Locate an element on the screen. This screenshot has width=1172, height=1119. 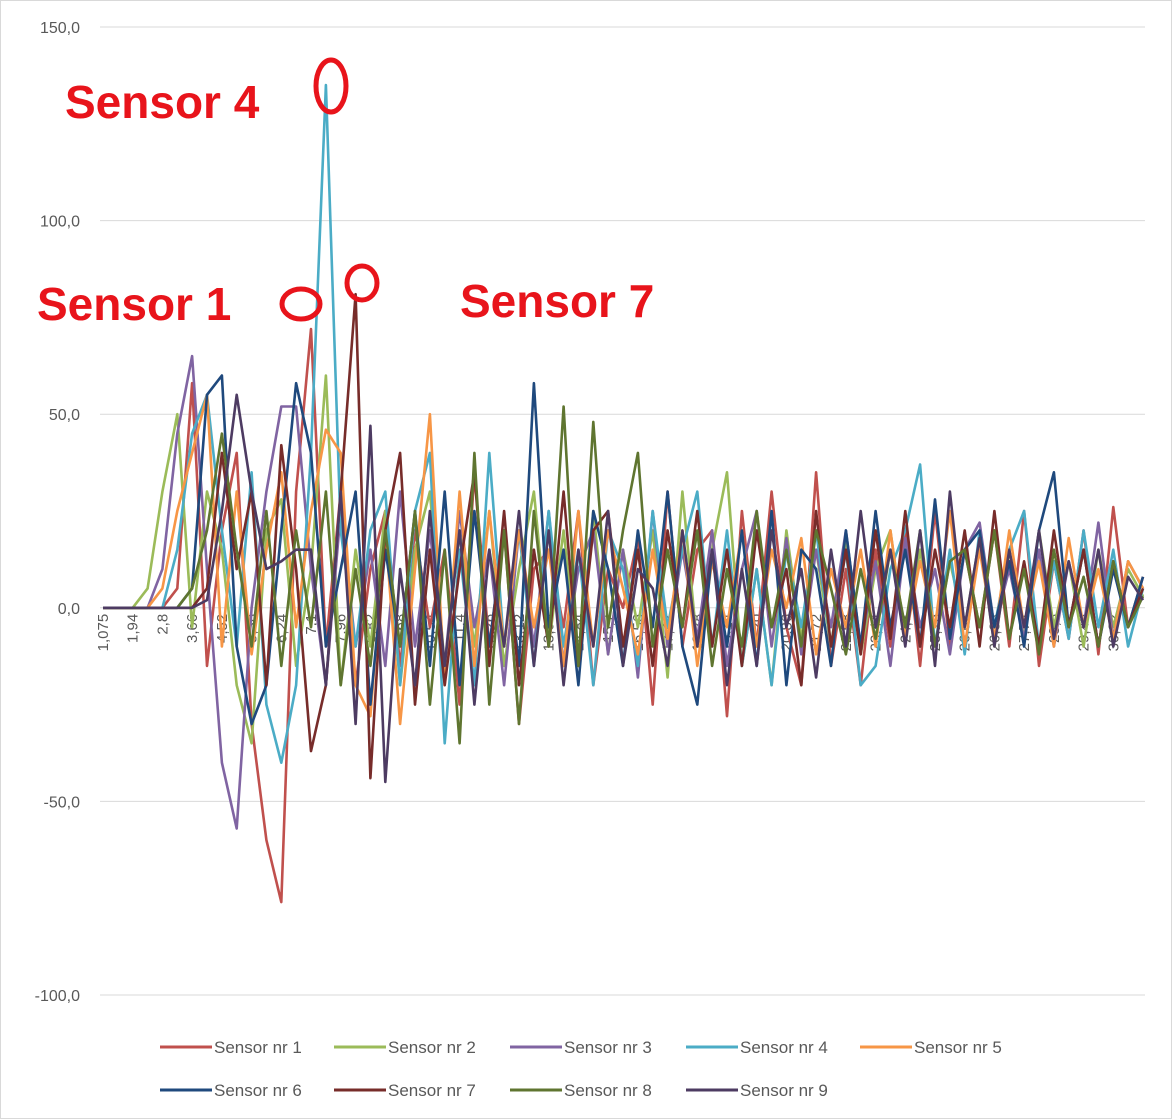
legend-label: Sensor nr 3 is located at coordinates (608, 1047).